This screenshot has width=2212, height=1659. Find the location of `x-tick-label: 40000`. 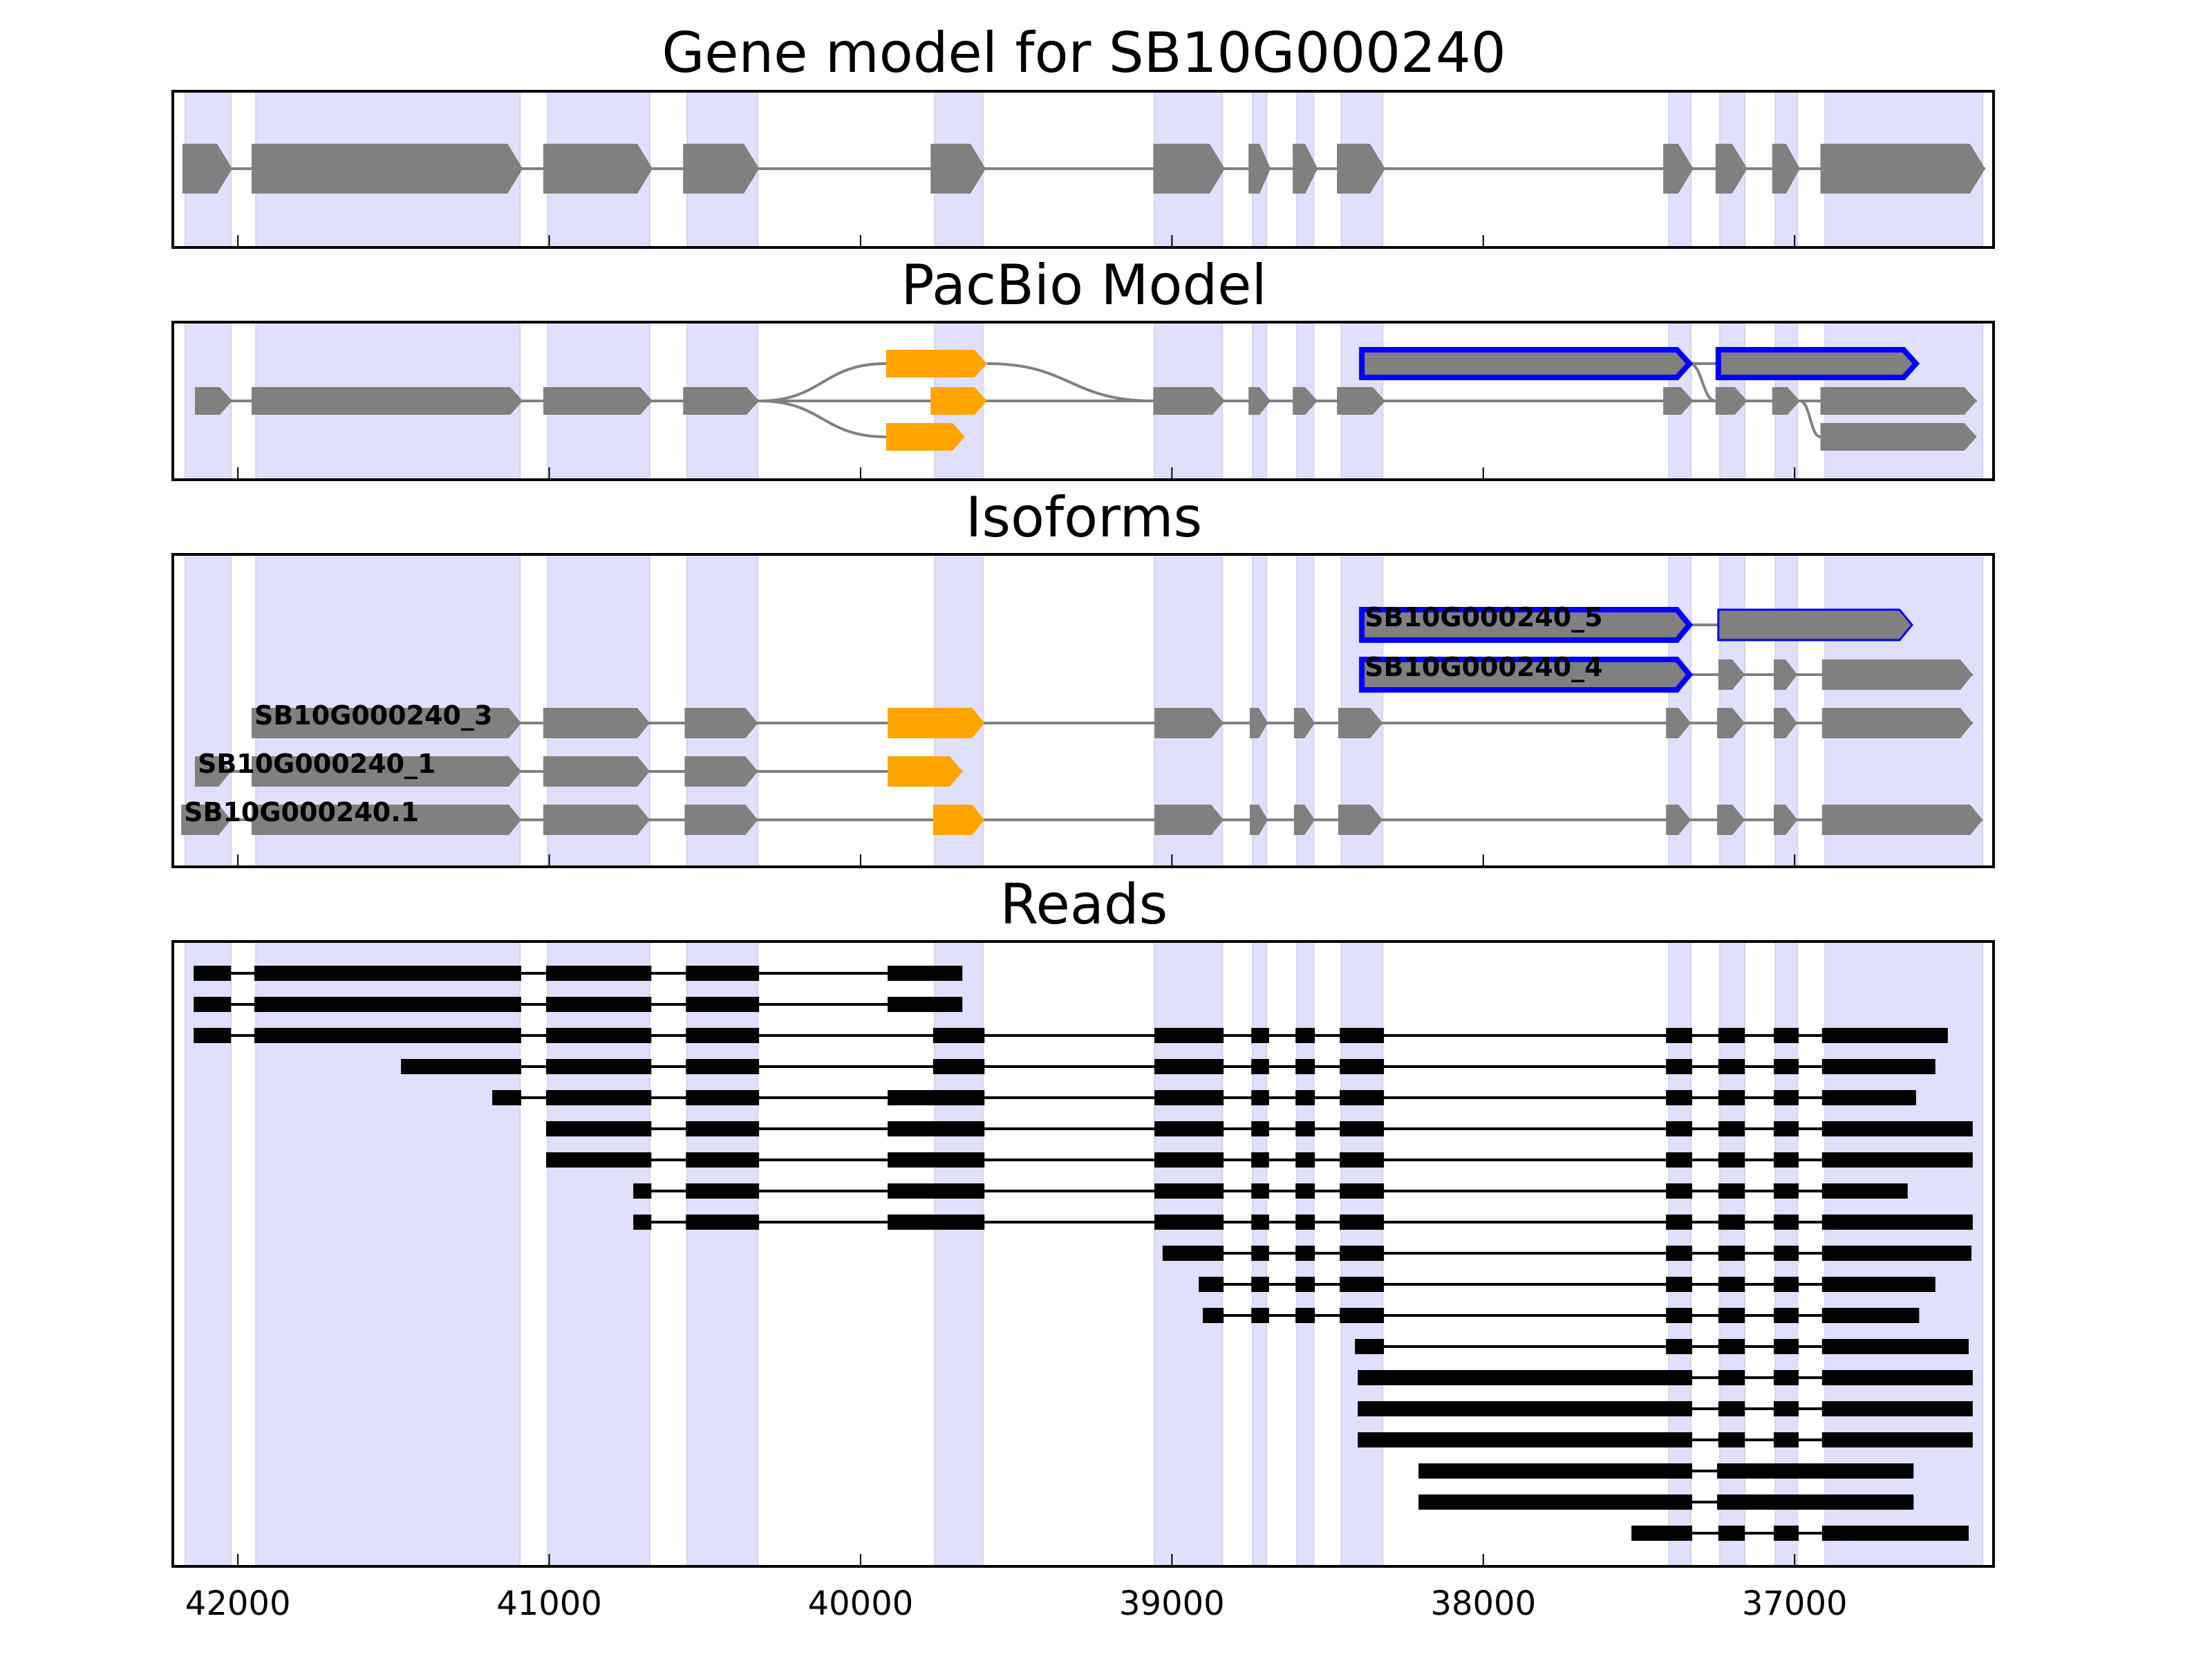

x-tick-label: 40000 is located at coordinates (861, 1604).